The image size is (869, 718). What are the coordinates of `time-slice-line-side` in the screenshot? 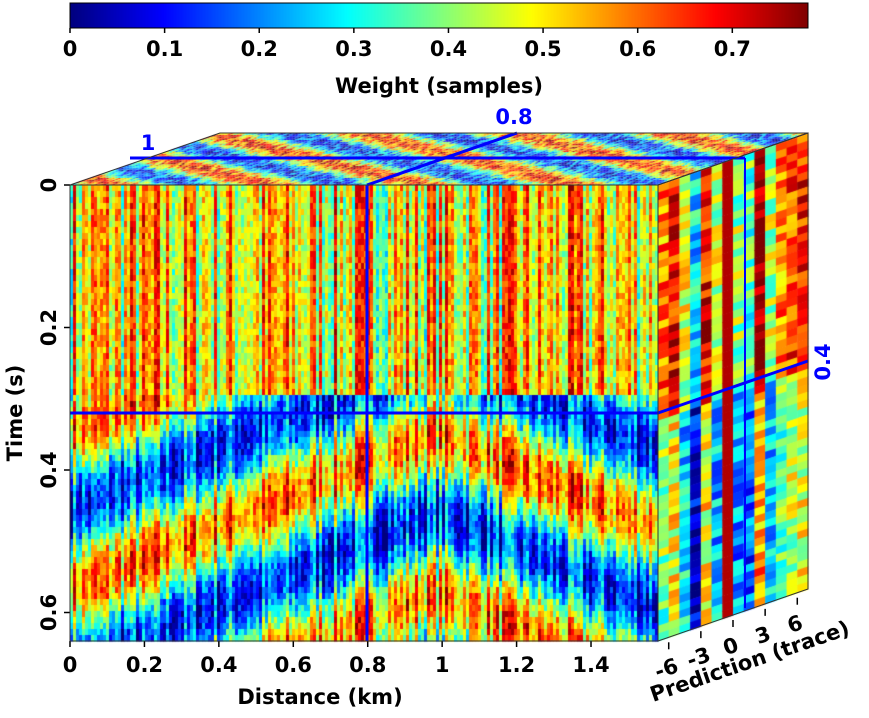 It's located at (733, 387).